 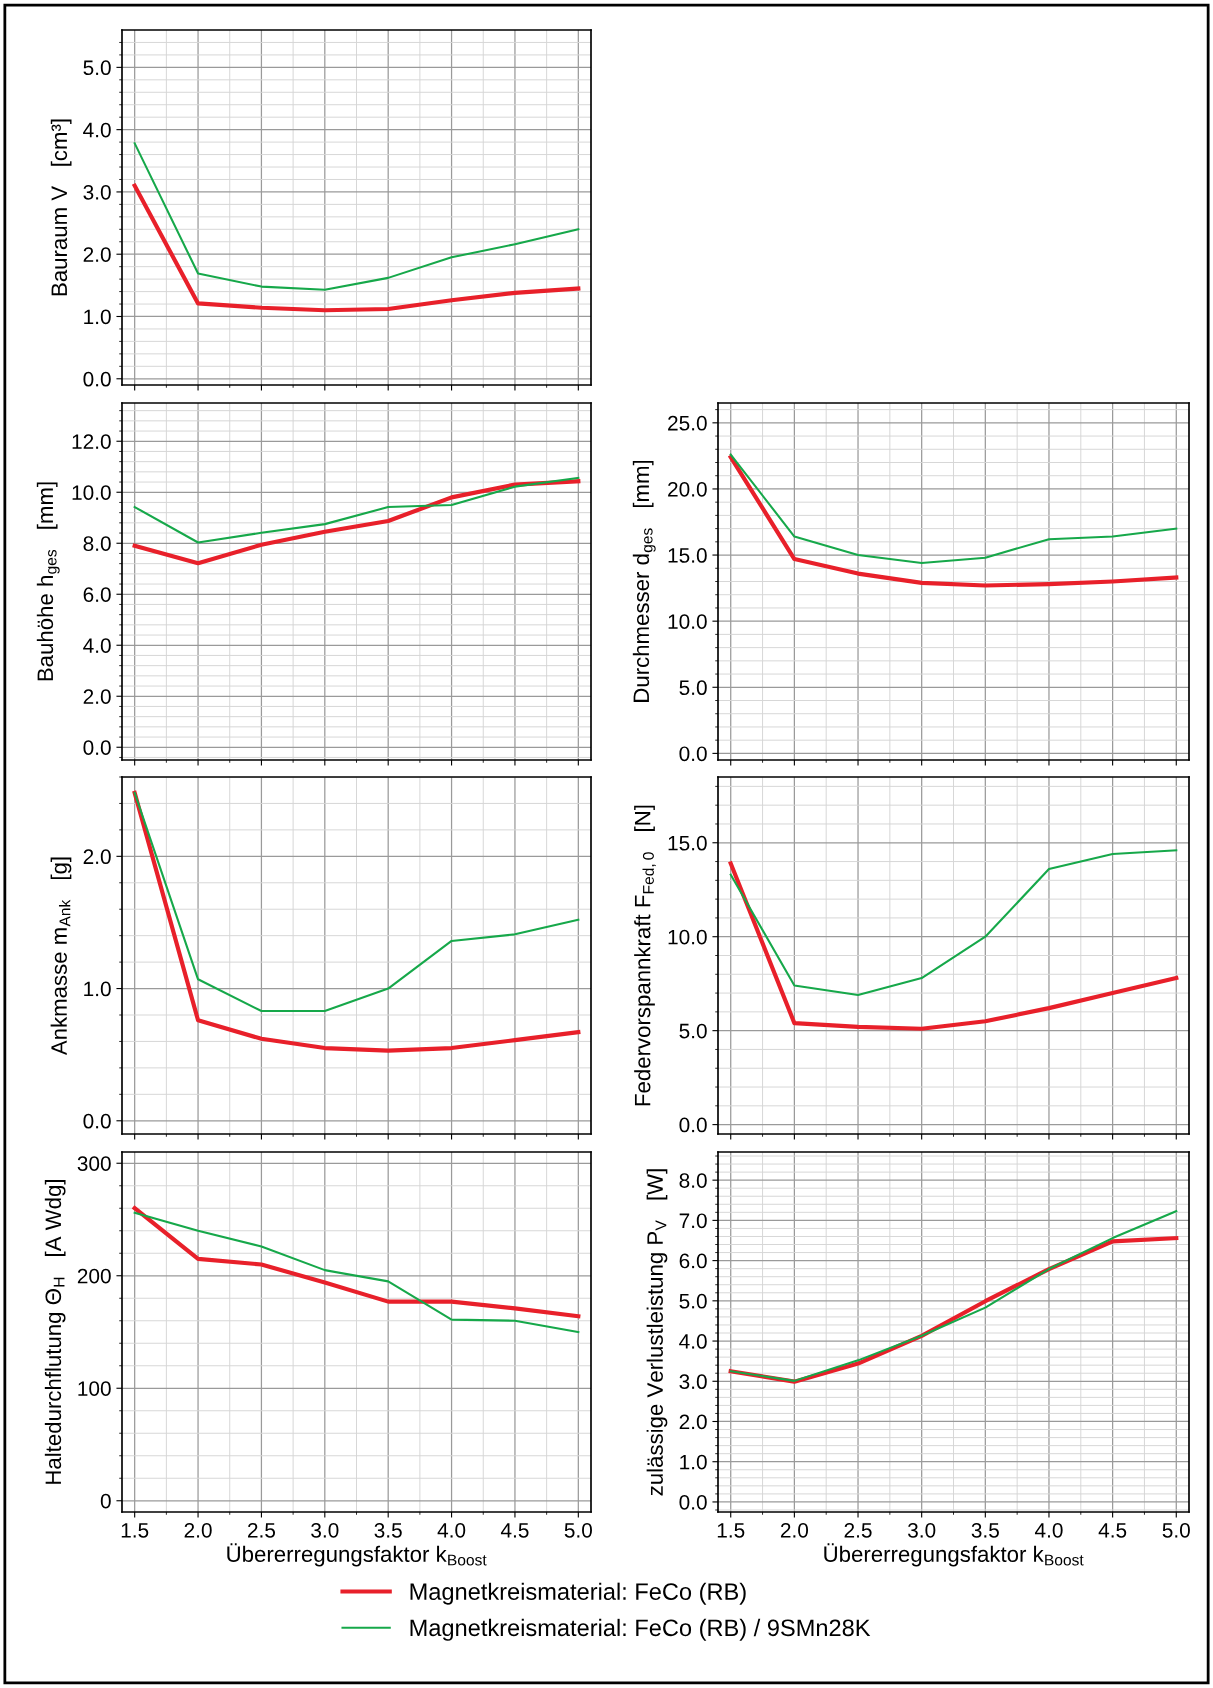 I want to click on y-tick-label: 200, so click(x=94, y=1276).